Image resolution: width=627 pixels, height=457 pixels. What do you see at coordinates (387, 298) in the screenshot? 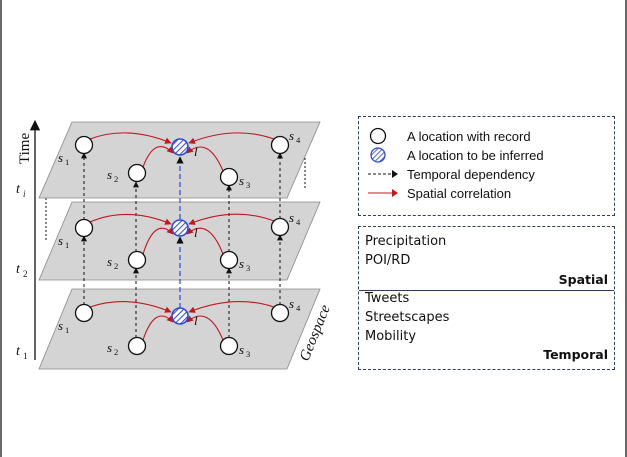
I see `feature-temporal-item-0: Tweets` at bounding box center [387, 298].